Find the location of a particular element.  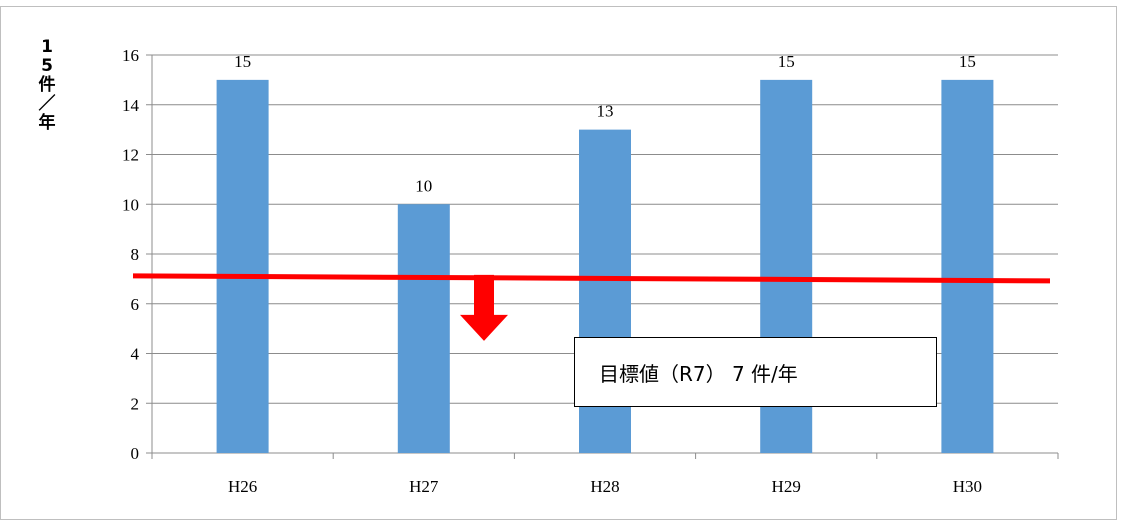

data-label: 10 is located at coordinates (423, 185).